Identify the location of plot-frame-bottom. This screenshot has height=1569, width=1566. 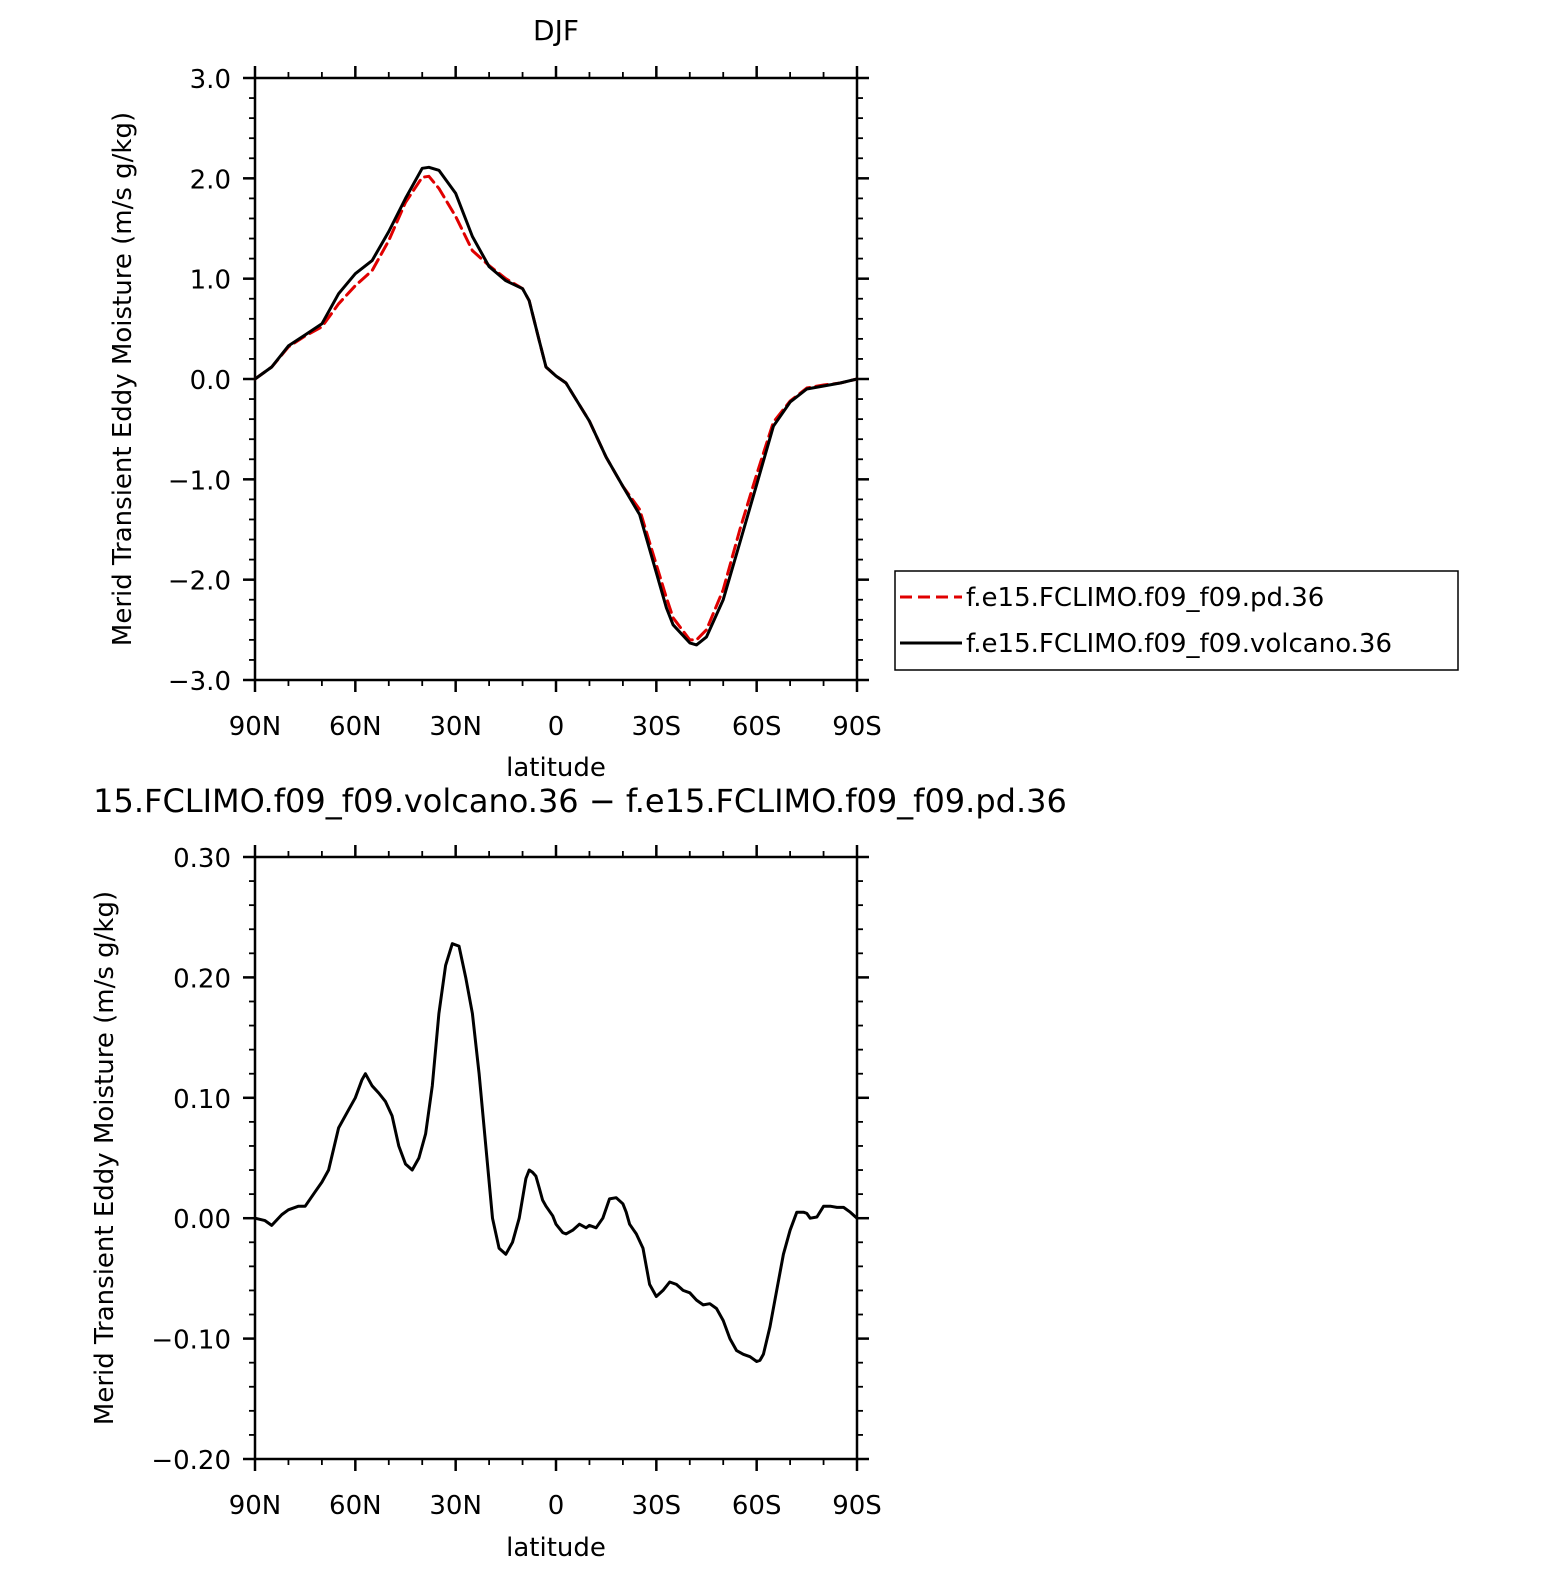
(556, 1158).